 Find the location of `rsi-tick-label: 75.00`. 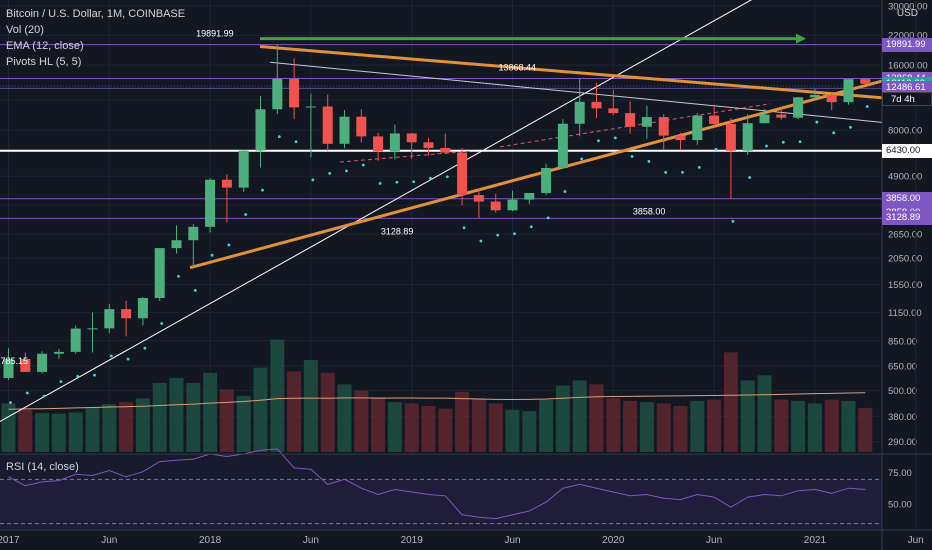

rsi-tick-label: 75.00 is located at coordinates (900, 473).